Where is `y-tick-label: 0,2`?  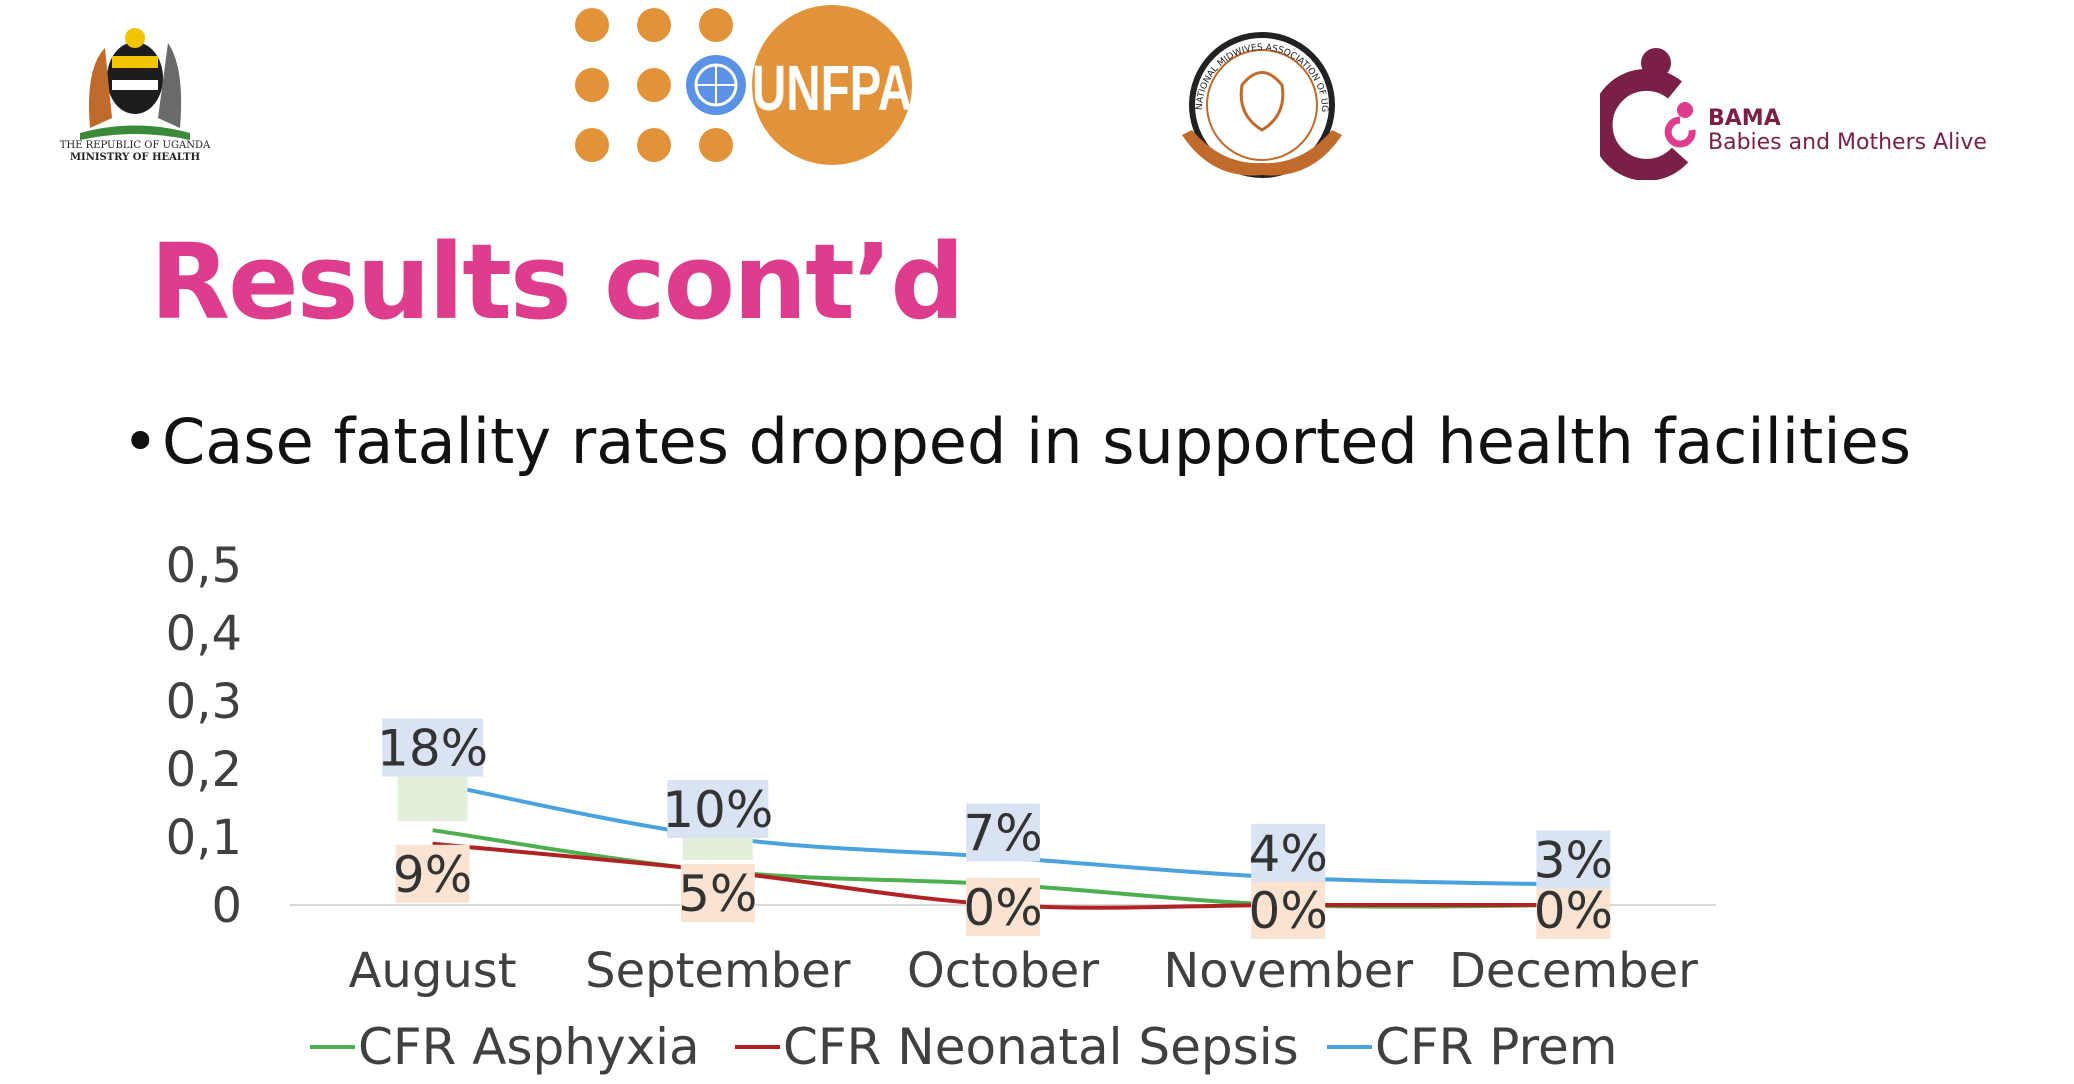
y-tick-label: 0,2 is located at coordinates (204, 770).